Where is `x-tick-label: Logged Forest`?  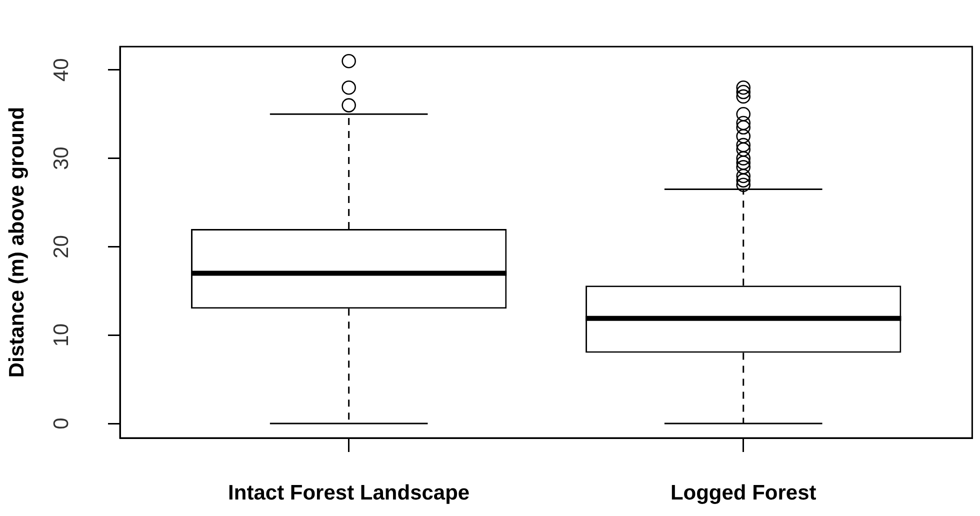
x-tick-label: Logged Forest is located at coordinates (743, 492).